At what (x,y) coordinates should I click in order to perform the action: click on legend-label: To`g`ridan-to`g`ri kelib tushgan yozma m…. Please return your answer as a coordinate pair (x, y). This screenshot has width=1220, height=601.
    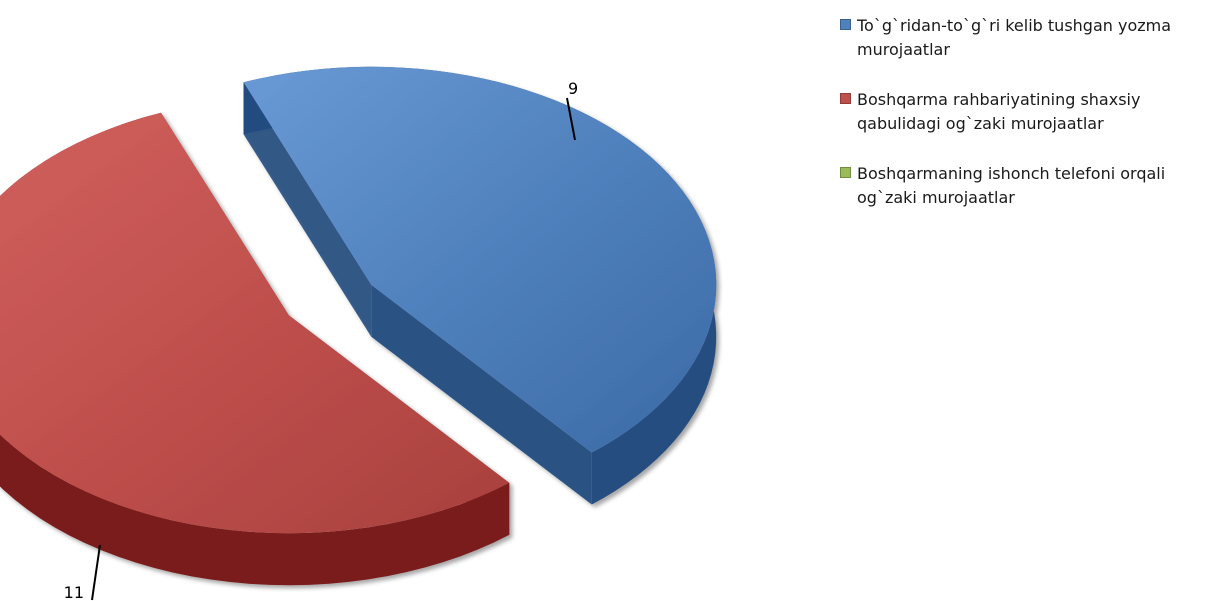
    Looking at the image, I should click on (1014, 37).